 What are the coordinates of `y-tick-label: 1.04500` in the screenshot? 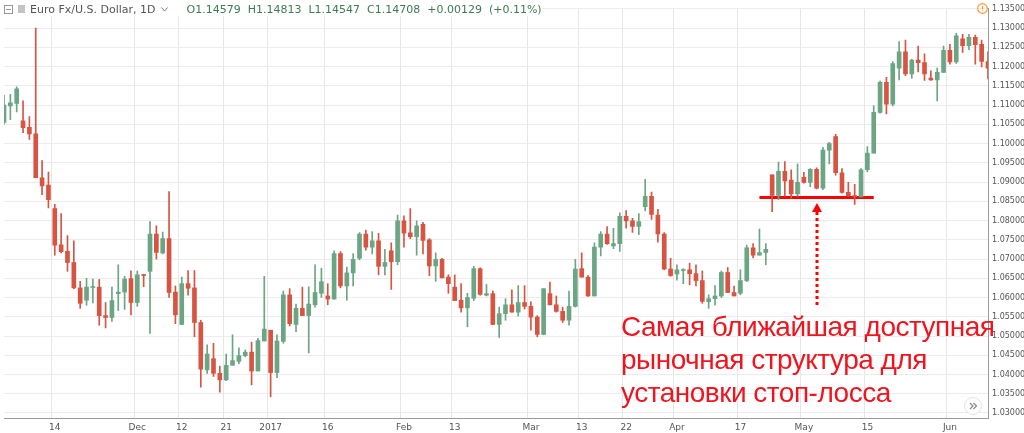 It's located at (1008, 355).